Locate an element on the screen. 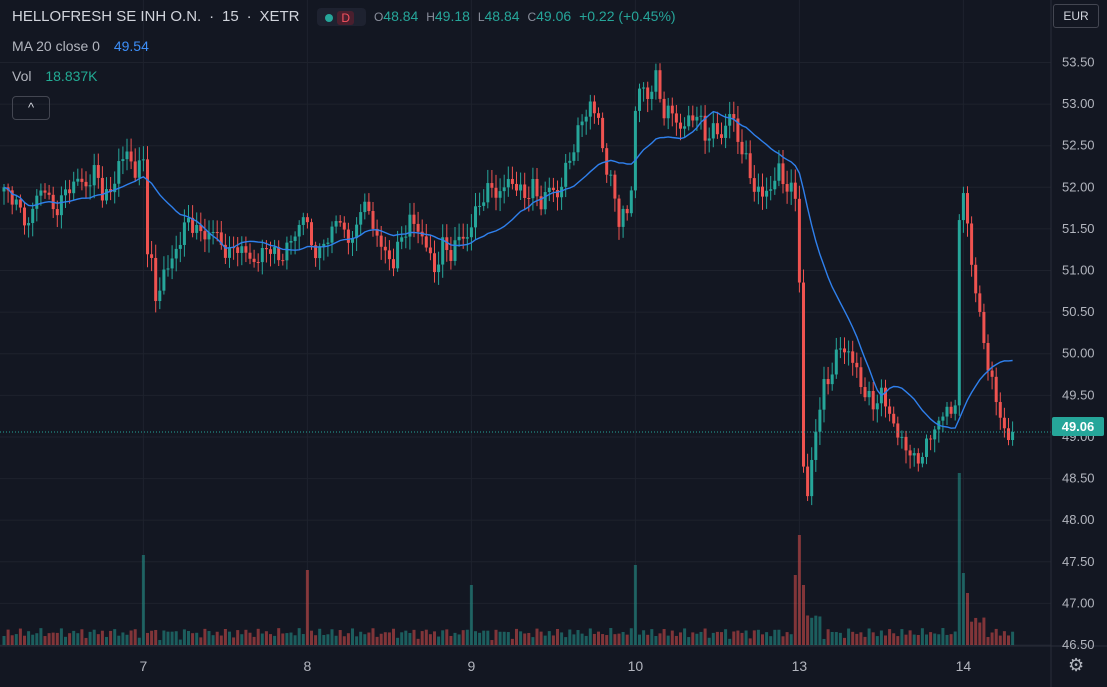 The height and width of the screenshot is (687, 1107). y-tick-label: 50.50 is located at coordinates (1078, 311).